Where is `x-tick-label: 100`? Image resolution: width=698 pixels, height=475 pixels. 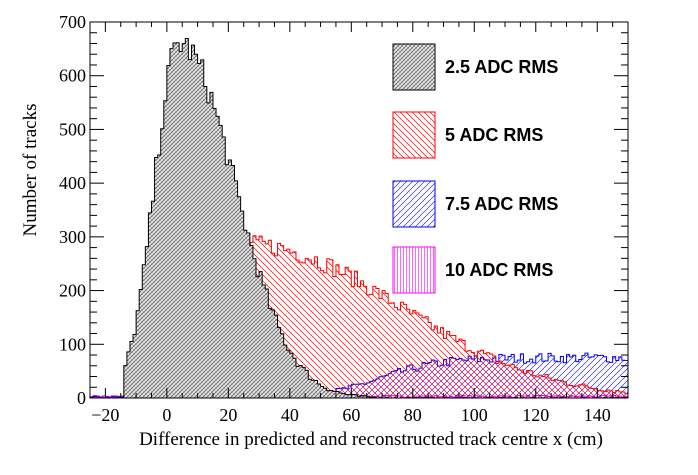
x-tick-label: 100 is located at coordinates (474, 415).